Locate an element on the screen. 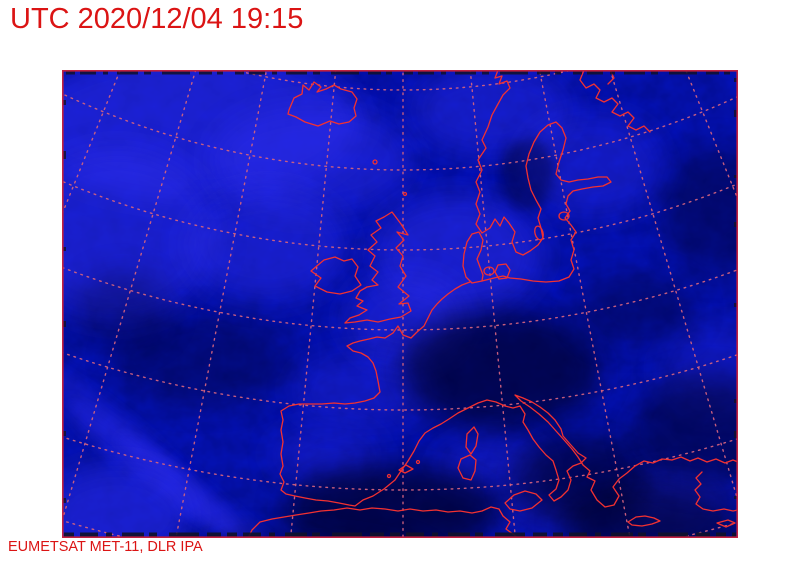 The height and width of the screenshot is (565, 800). coast-shetland is located at coordinates (405, 194).